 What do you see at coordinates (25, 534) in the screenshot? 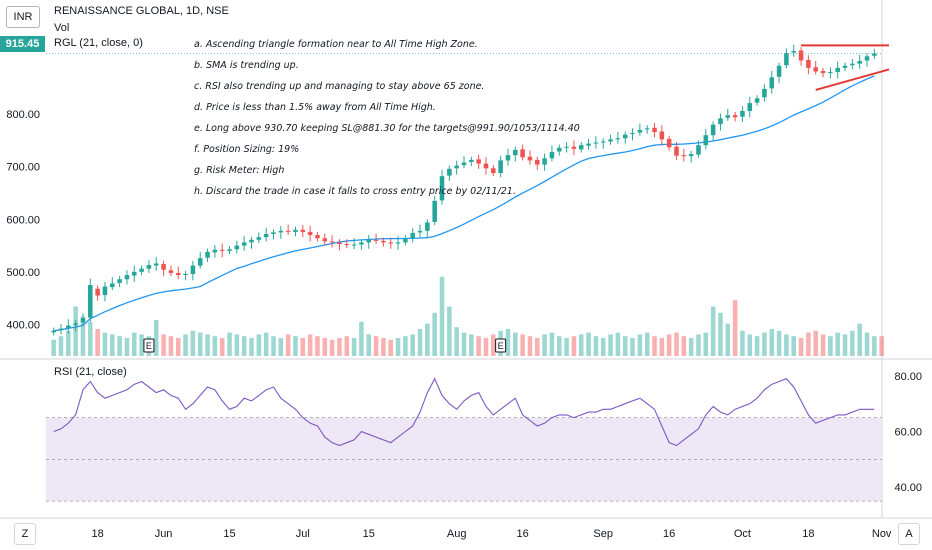
I see `zoom-corner-button: Z` at bounding box center [25, 534].